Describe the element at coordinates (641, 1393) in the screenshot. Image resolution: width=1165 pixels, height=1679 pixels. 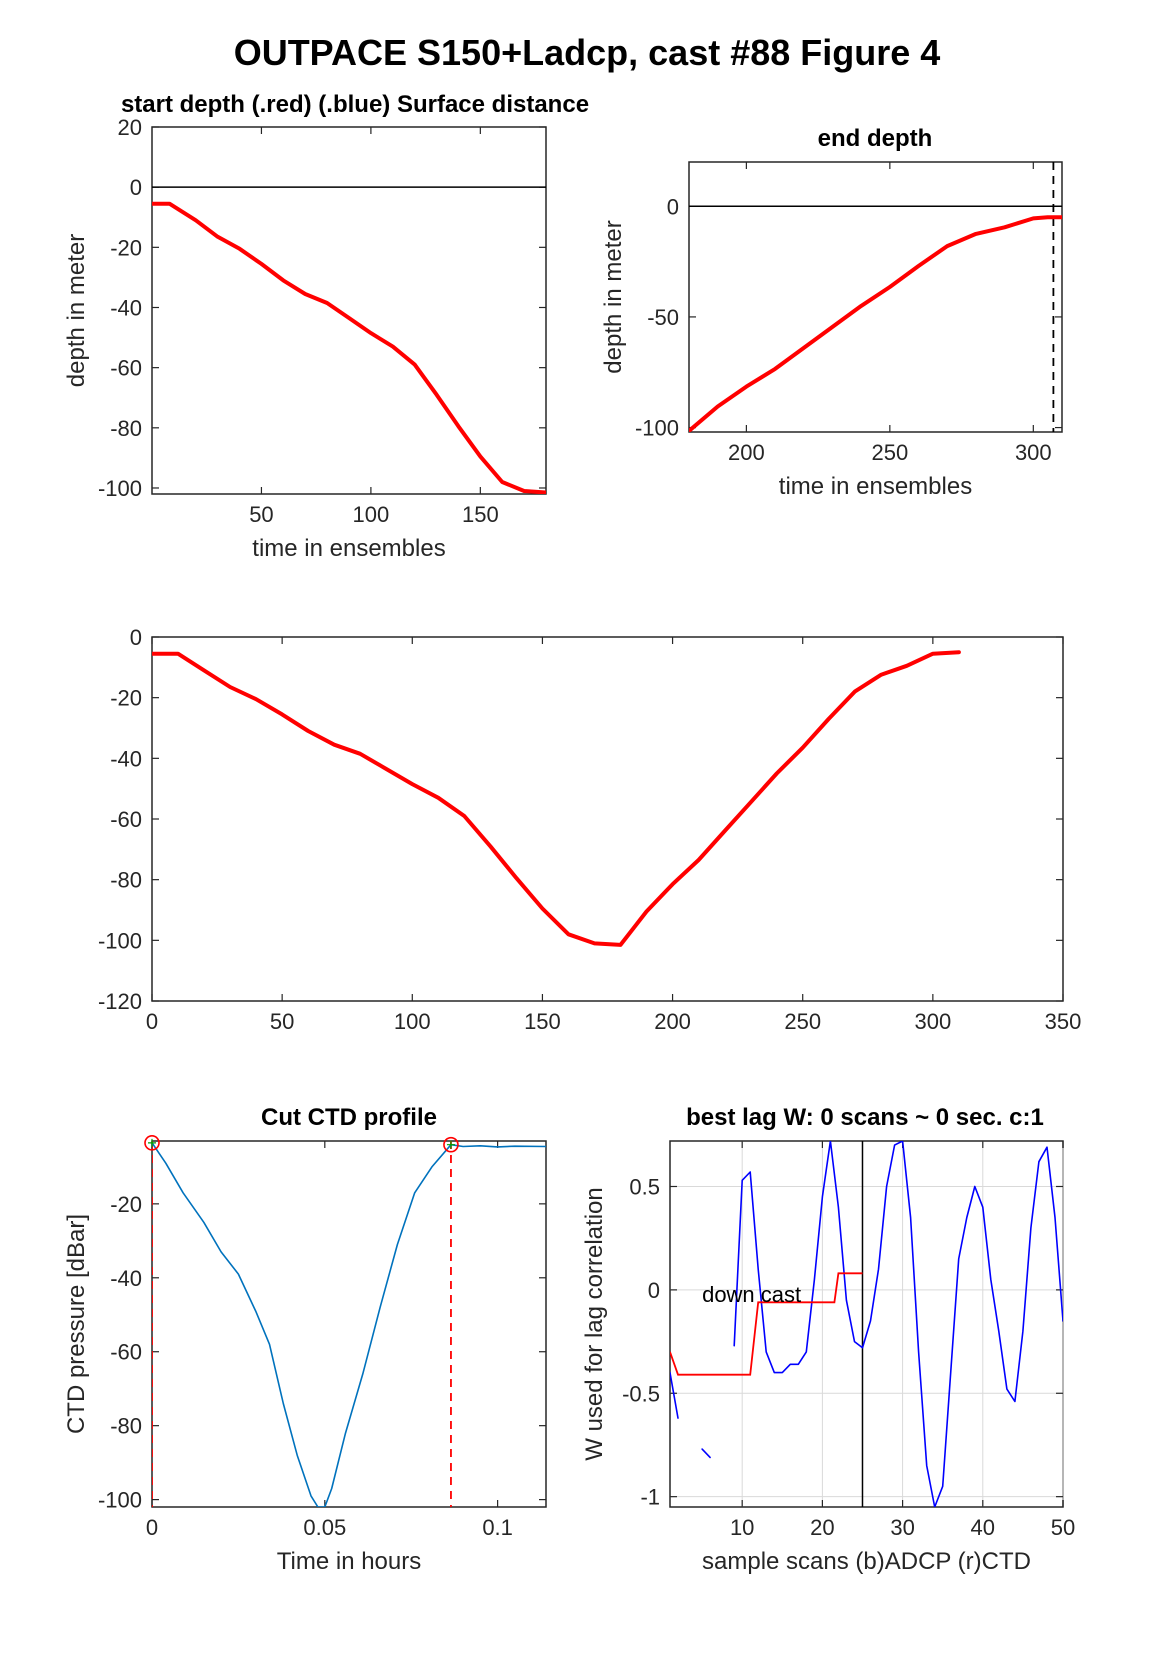
I see `y-tick-label: -0.5` at that location.